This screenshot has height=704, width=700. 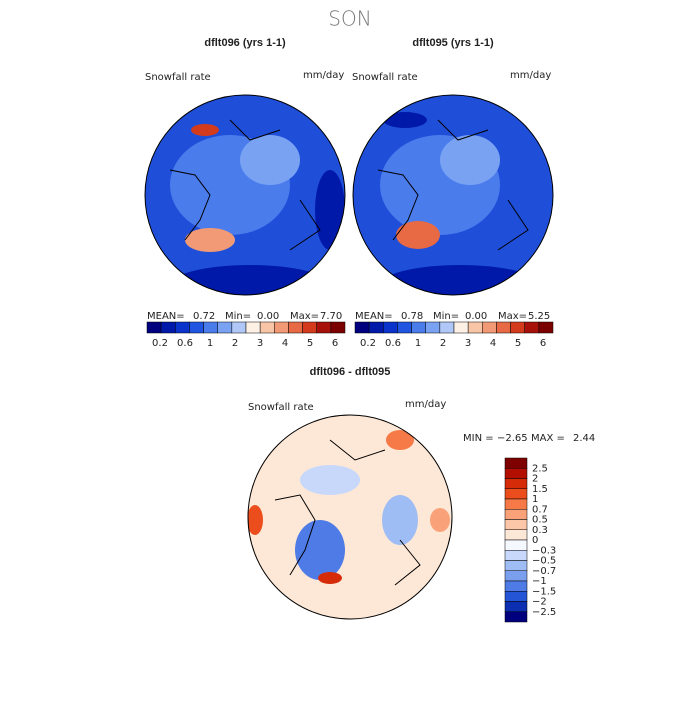 I want to click on colorbar-label: −1, so click(x=539, y=581).